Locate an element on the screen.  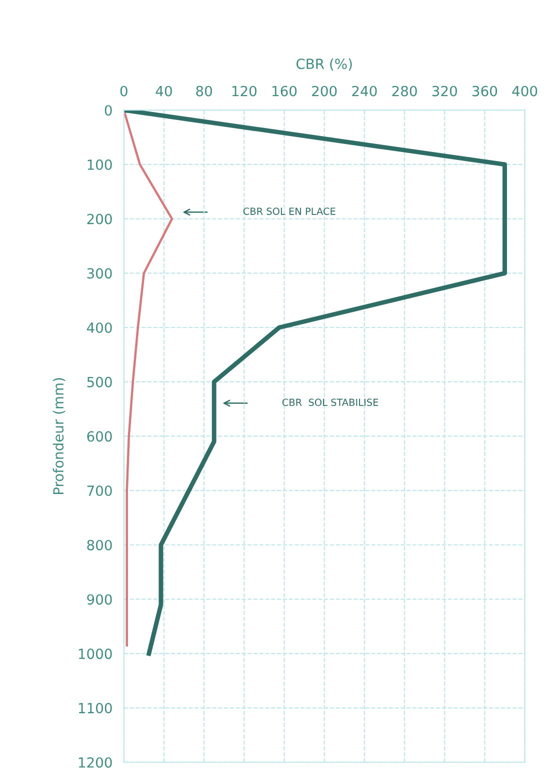
y-tick-label: 500 is located at coordinates (99, 382).